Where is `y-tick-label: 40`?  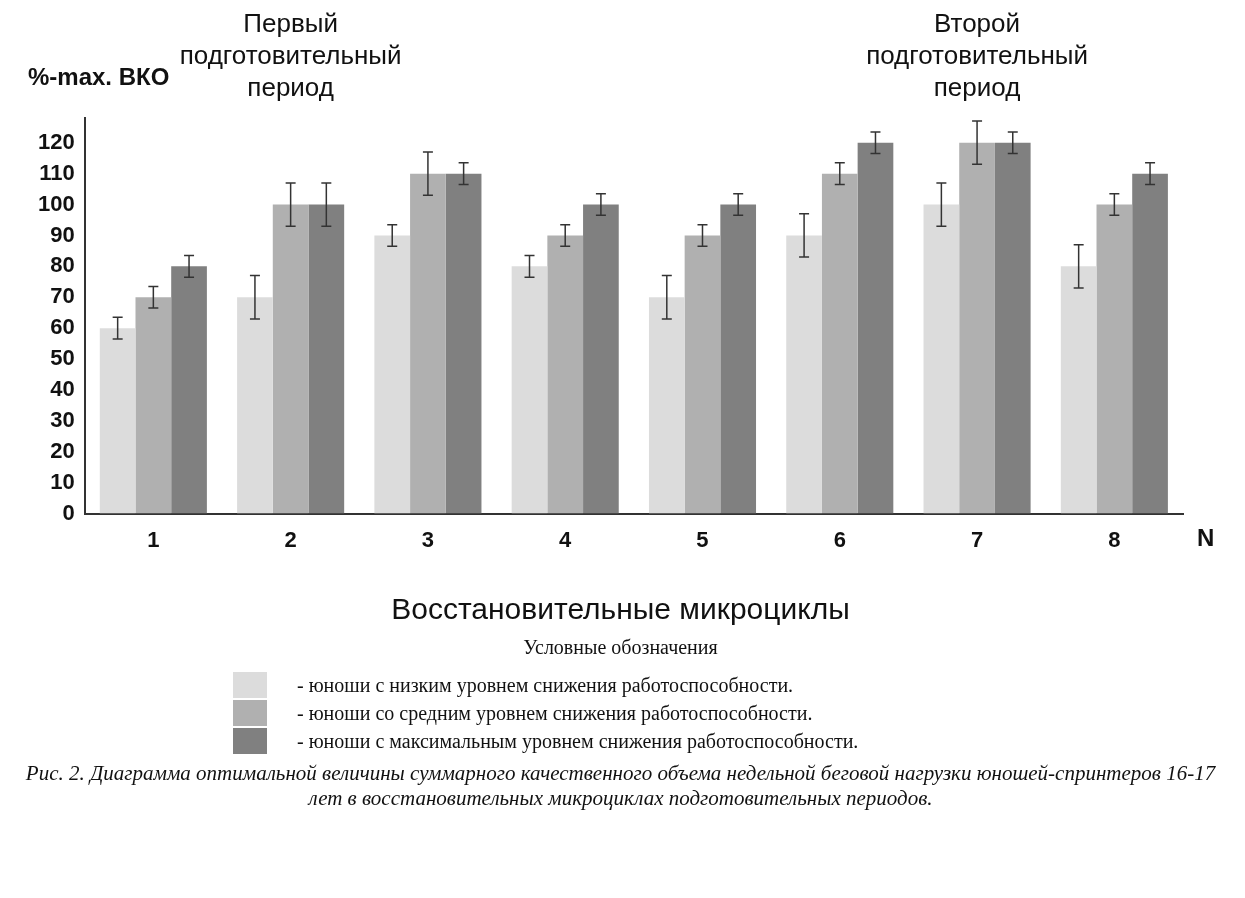
y-tick-label: 40 is located at coordinates (62, 389).